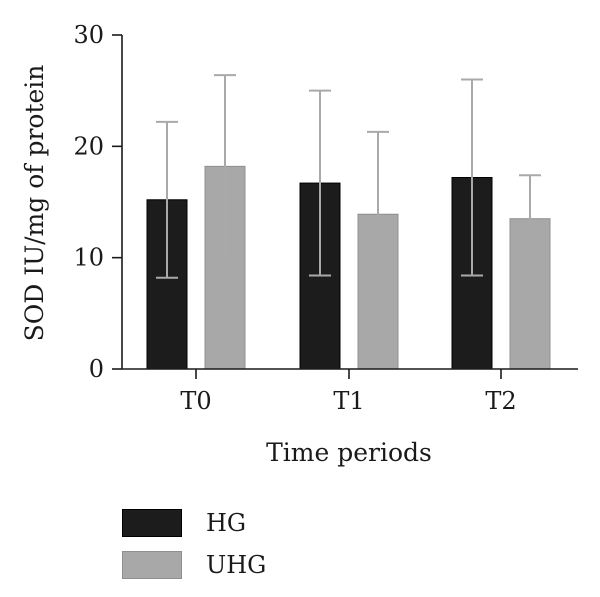 This screenshot has height=597, width=600. What do you see at coordinates (97, 202) in the screenshot?
I see `y-axis-ticks: 0 10 20 30` at bounding box center [97, 202].